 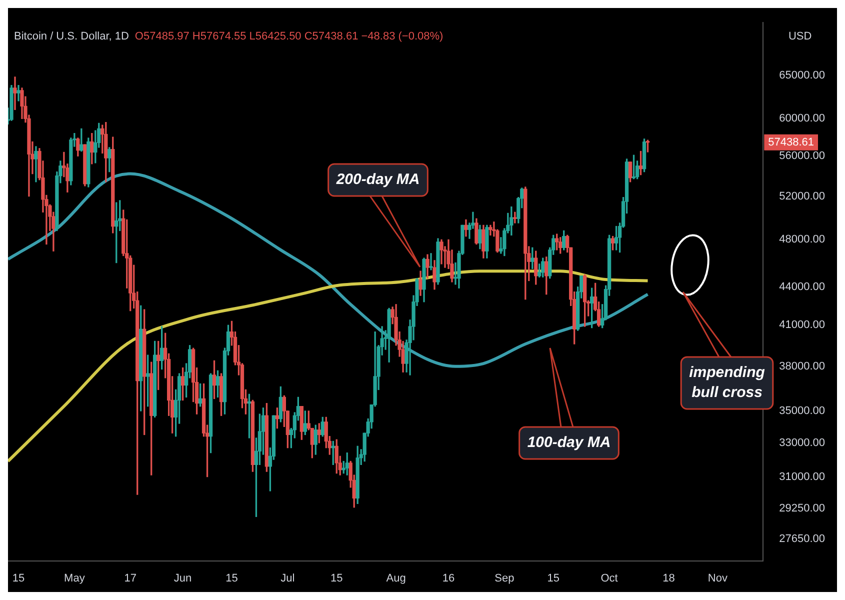 What do you see at coordinates (802, 286) in the screenshot?
I see `y-tick-label: 44000.00` at bounding box center [802, 286].